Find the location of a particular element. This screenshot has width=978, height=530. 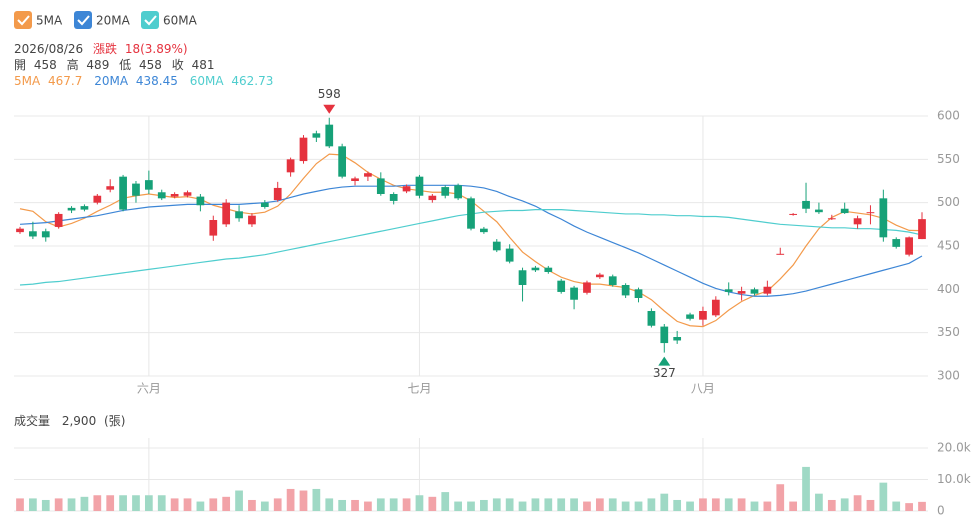

ma-line: 5MA 467.7 20MA 438.45 60MA 462.73 is located at coordinates (143, 81).